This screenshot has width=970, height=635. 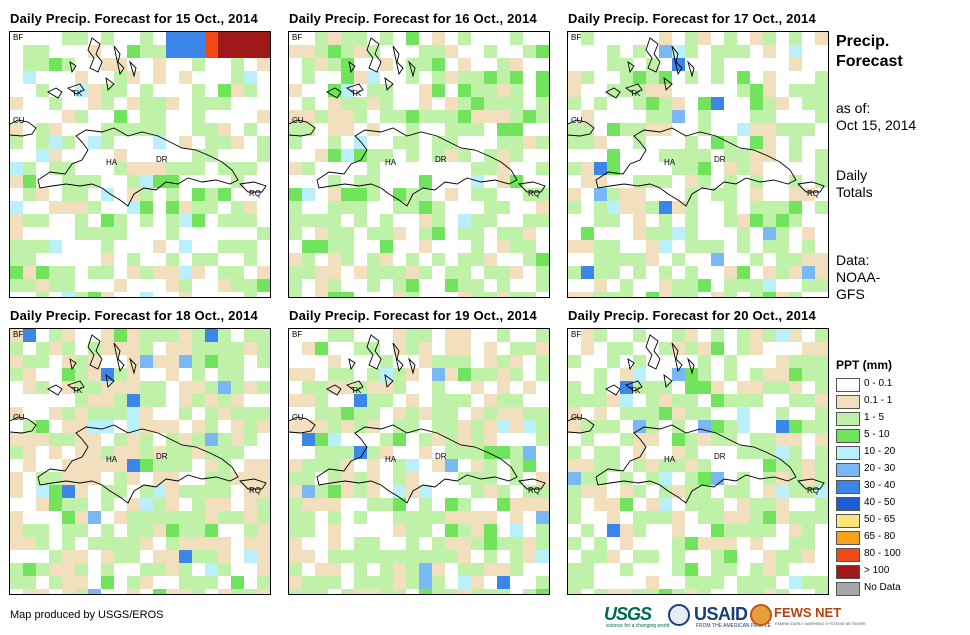 What do you see at coordinates (692, 18) in the screenshot?
I see `panel-title-oct17: Daily Precip. Forecast for 17 Oct., 2014` at bounding box center [692, 18].